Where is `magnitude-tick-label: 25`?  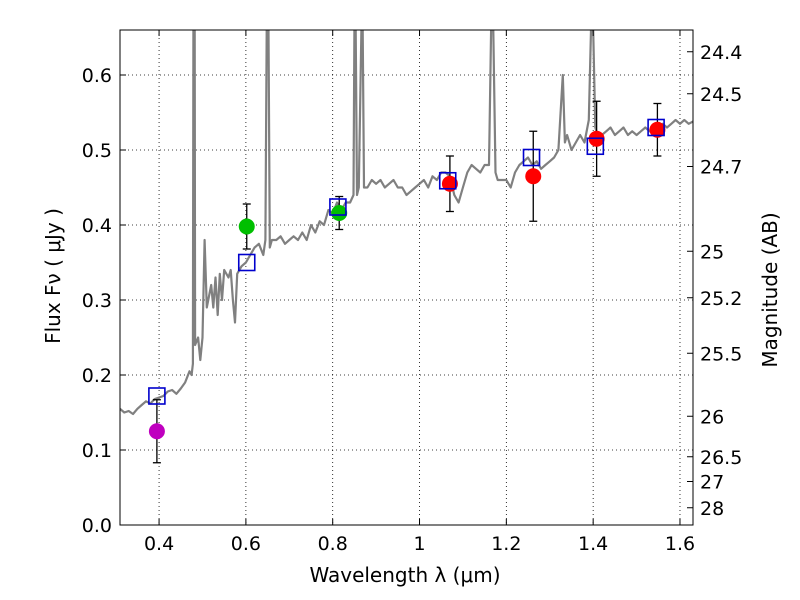
magnitude-tick-label: 25 is located at coordinates (712, 252).